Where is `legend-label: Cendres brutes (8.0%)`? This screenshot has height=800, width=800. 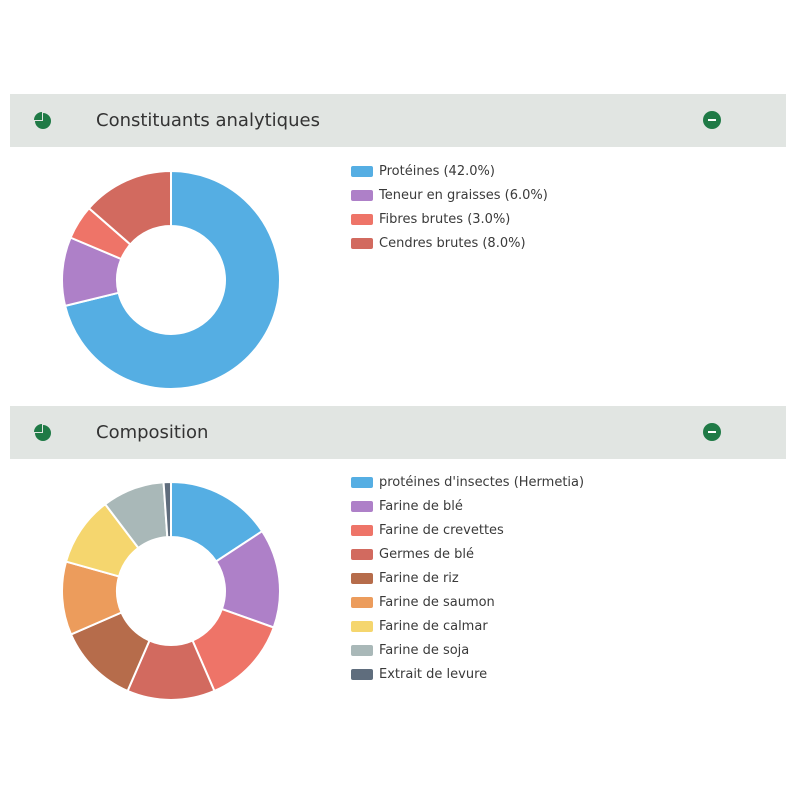
legend-label: Cendres brutes (8.0%) is located at coordinates (452, 243).